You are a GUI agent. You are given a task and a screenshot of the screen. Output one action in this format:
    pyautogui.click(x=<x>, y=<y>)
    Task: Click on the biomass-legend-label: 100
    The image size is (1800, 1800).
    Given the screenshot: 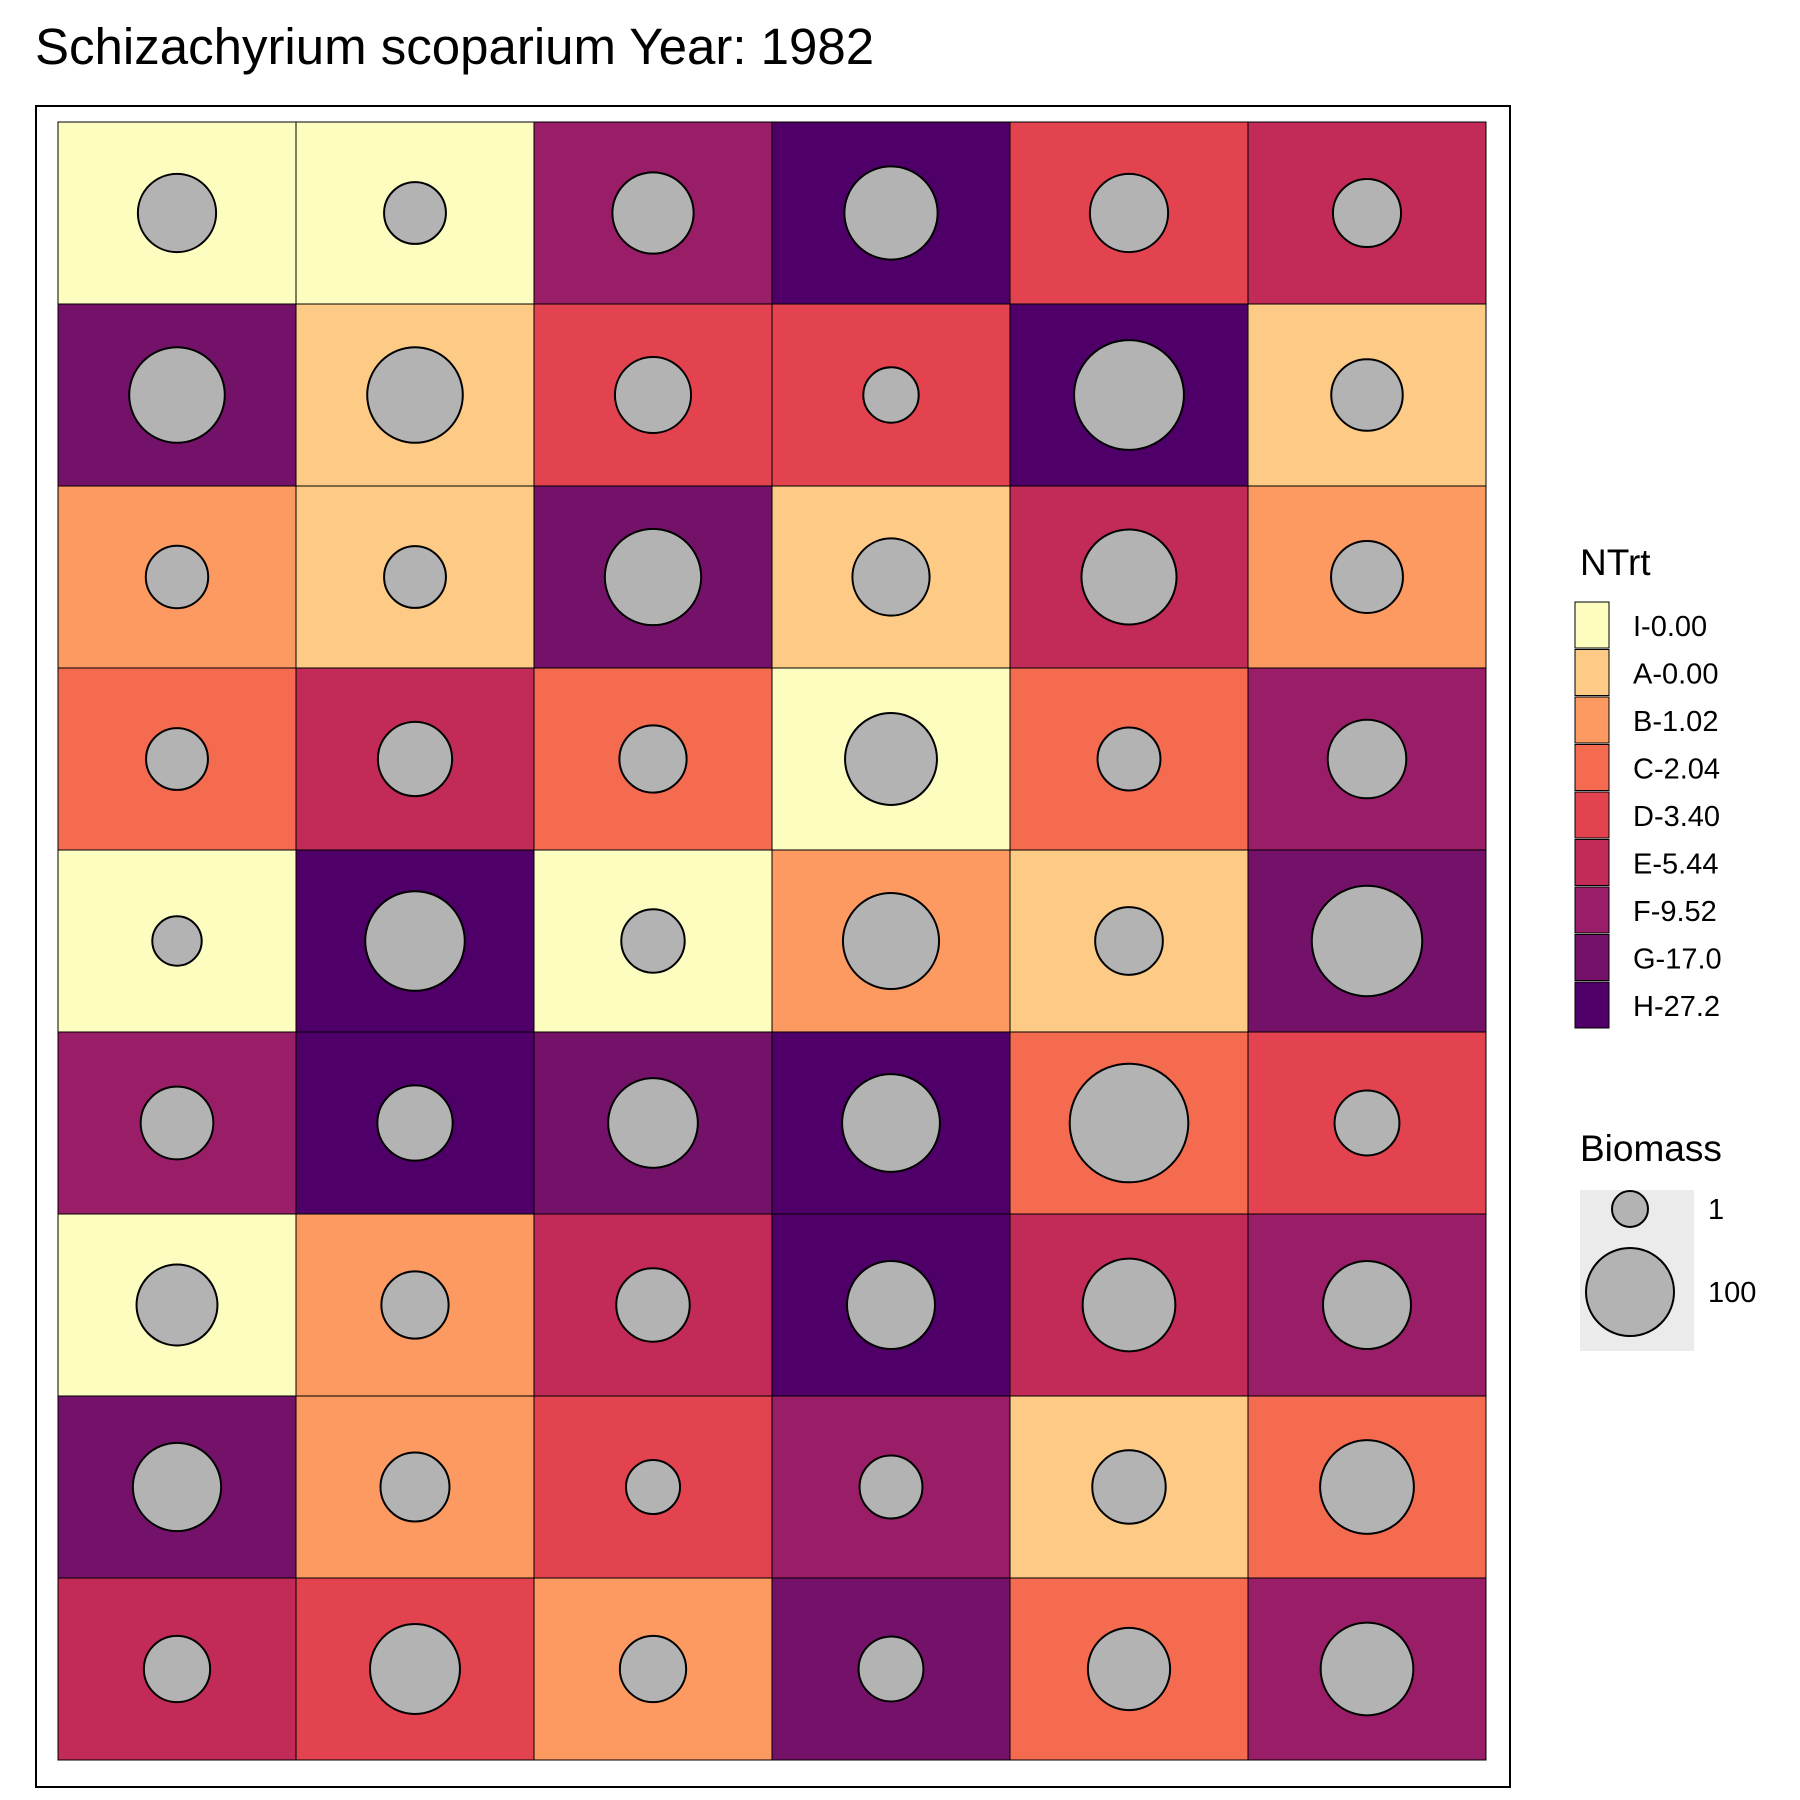 What is the action you would take?
    pyautogui.click(x=1732, y=1293)
    